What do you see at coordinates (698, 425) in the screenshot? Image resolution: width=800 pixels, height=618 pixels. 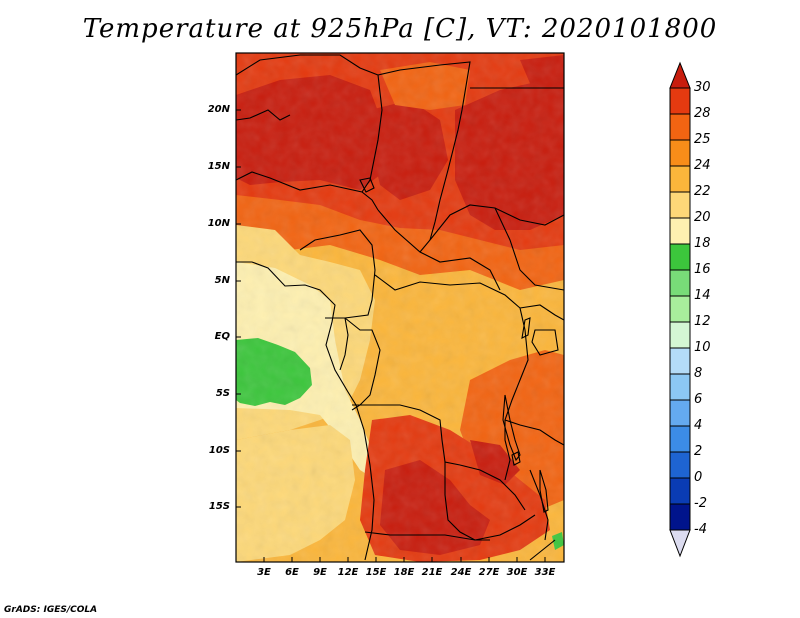 I see `colorbar-label-4: 4` at bounding box center [698, 425].